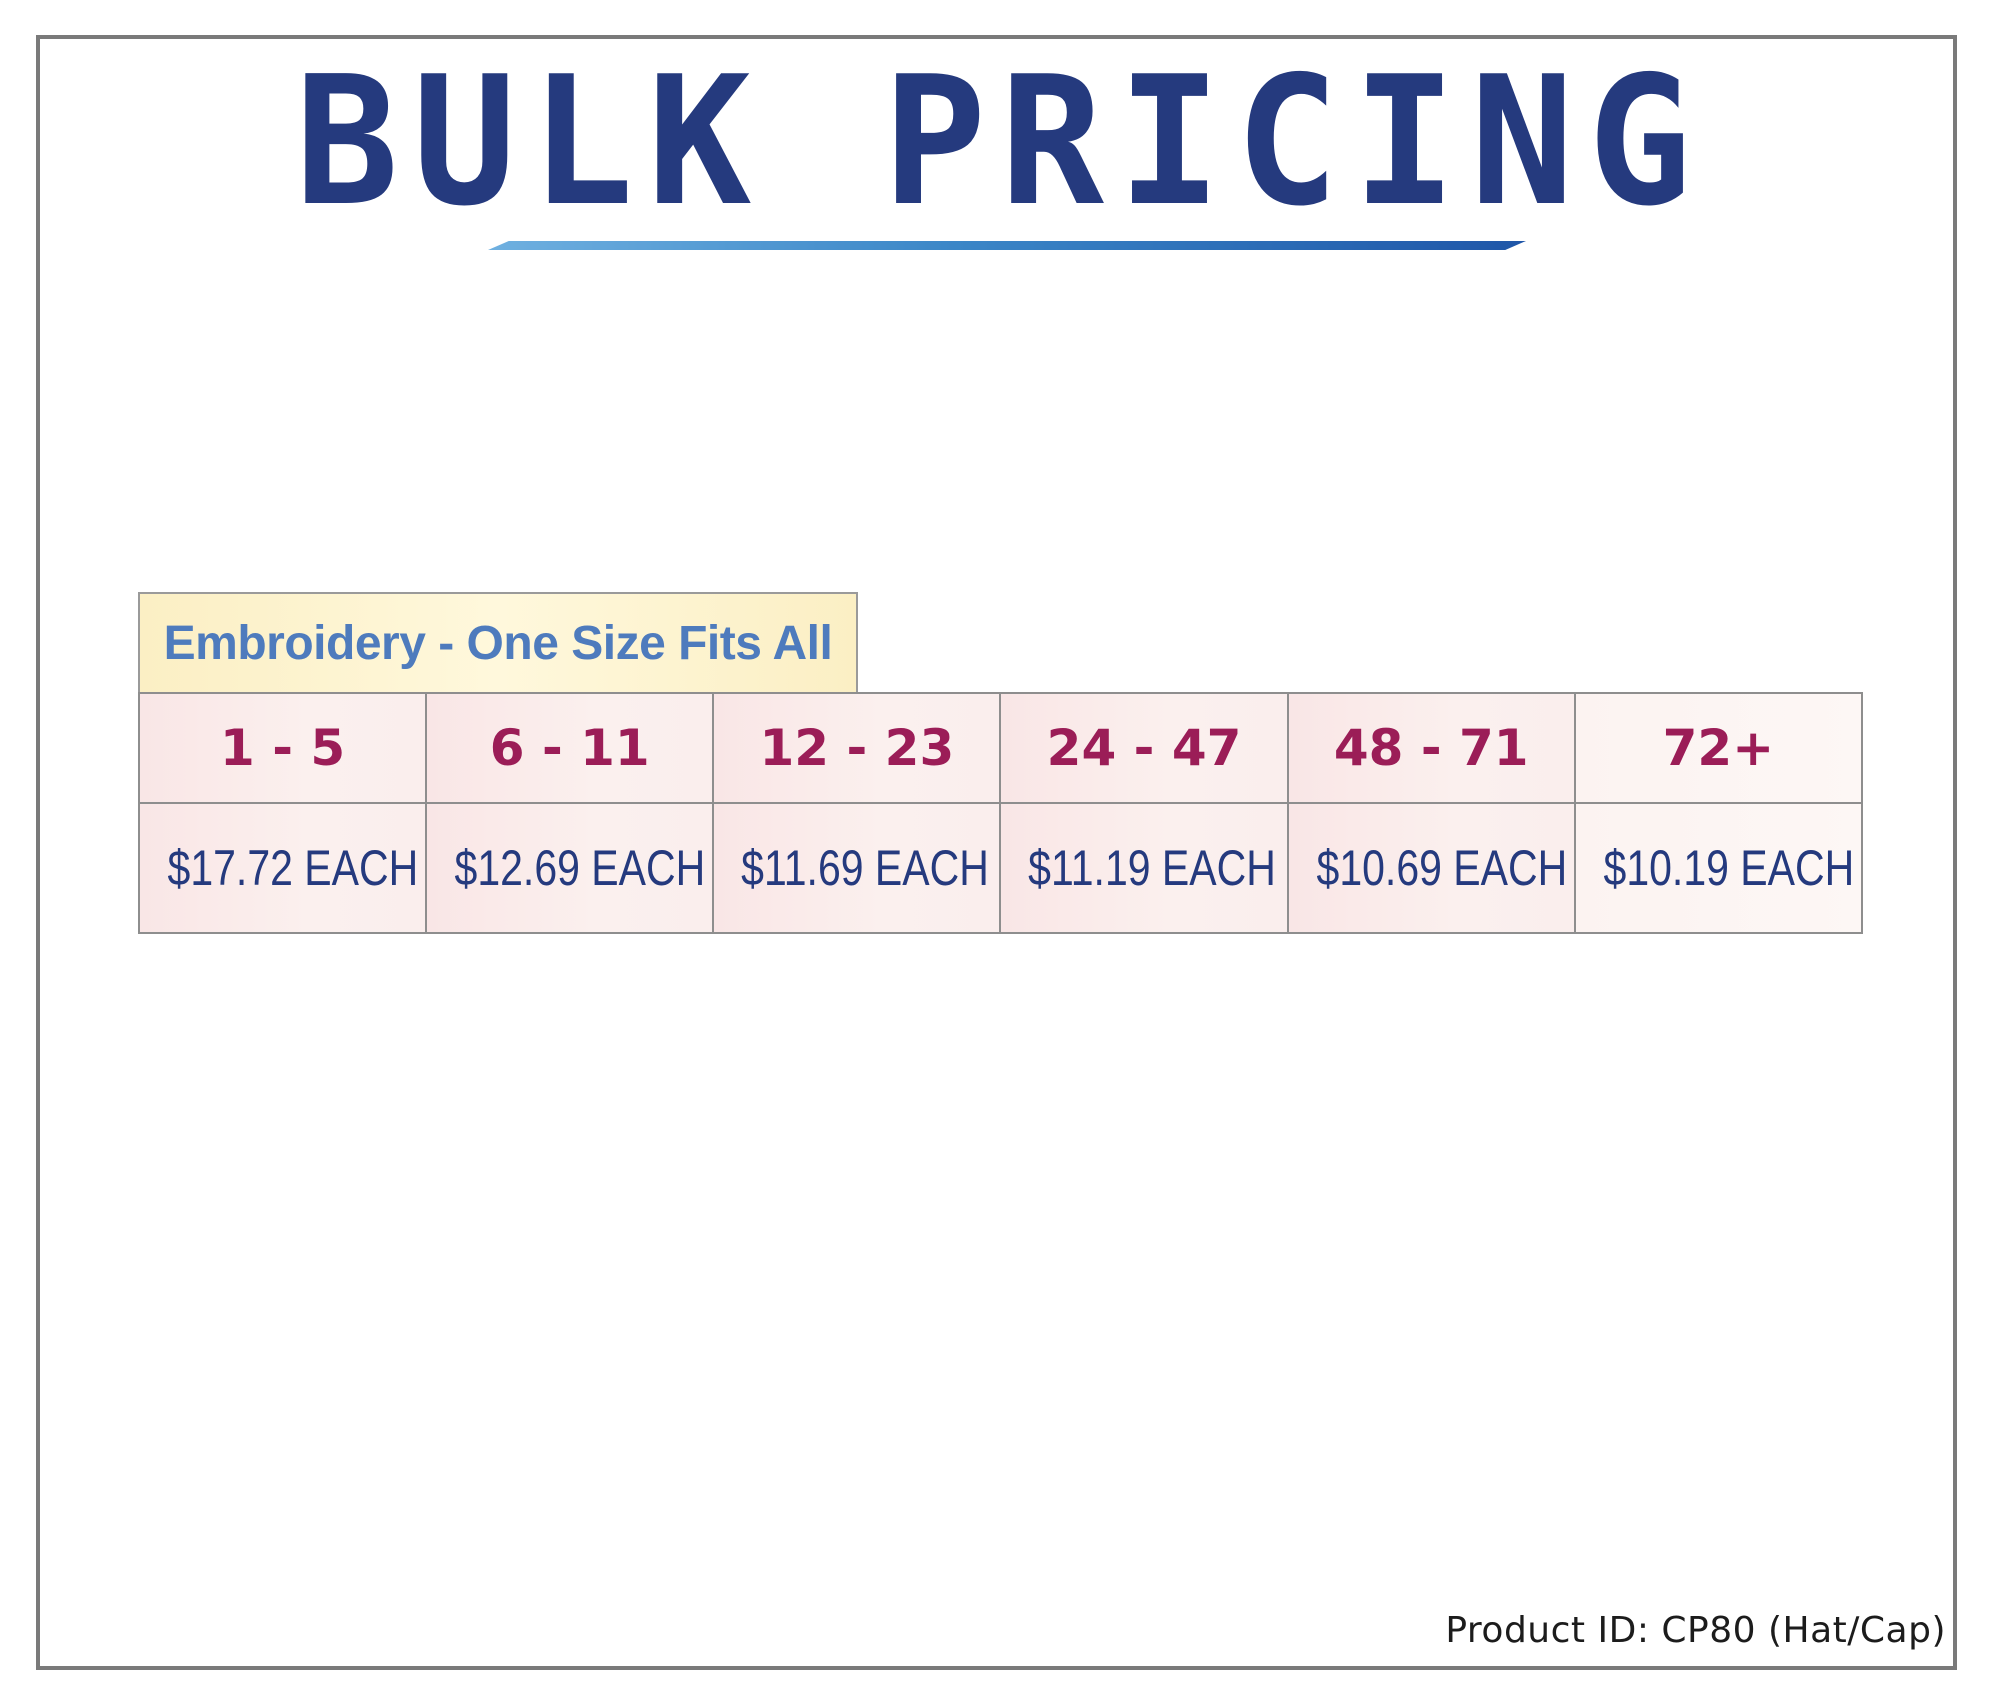 The height and width of the screenshot is (1706, 2000). Describe the element at coordinates (857, 748) in the screenshot. I see `quantity-cell: 12 - 23` at that location.